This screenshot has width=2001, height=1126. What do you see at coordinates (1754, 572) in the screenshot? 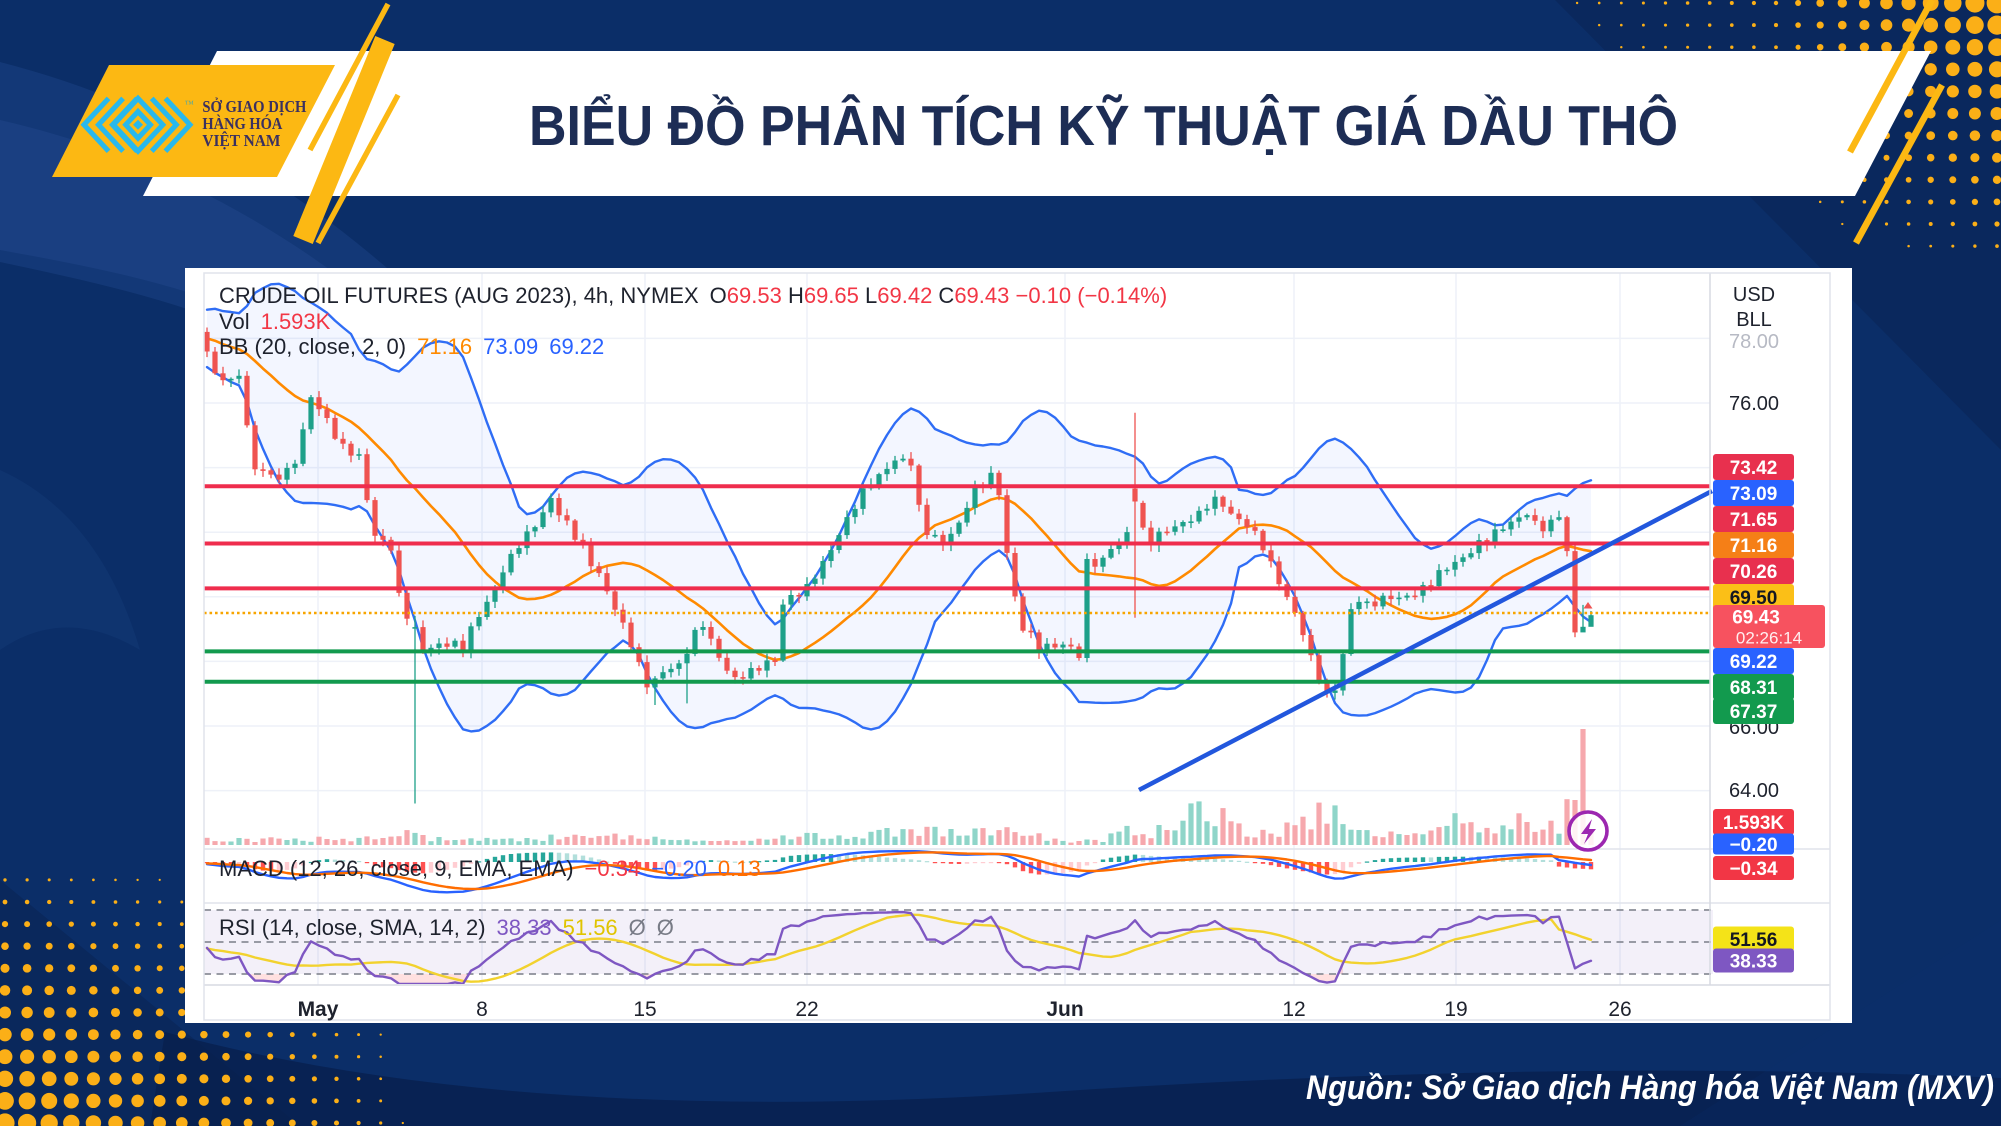
I see `svg-text: 70.26` at bounding box center [1754, 572].